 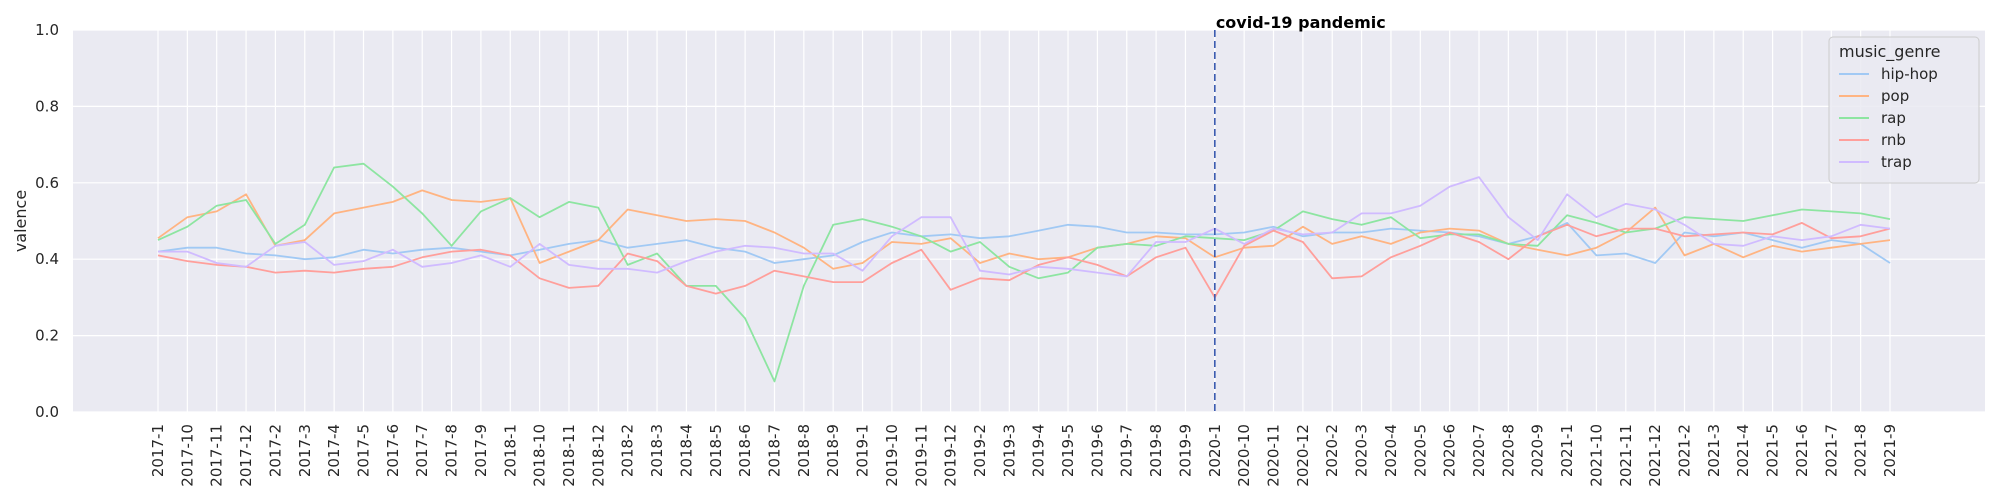 I want to click on x-tick-label: 2018-6, so click(x=745, y=450).